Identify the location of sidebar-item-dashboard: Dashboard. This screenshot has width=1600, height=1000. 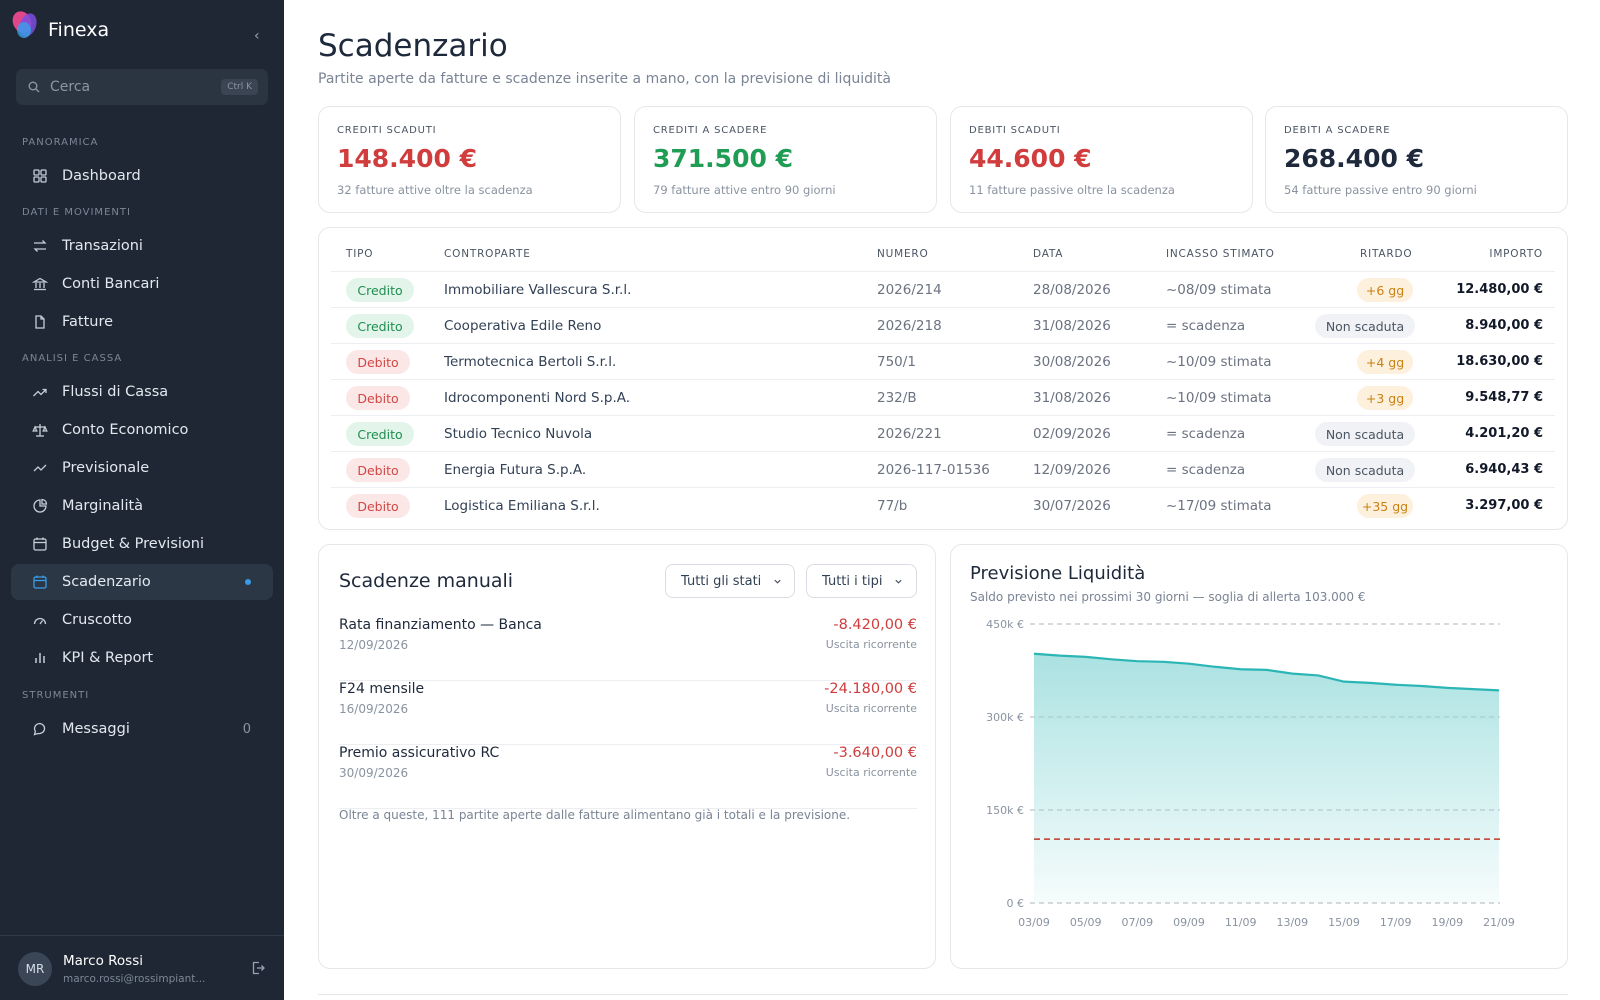
(142, 176).